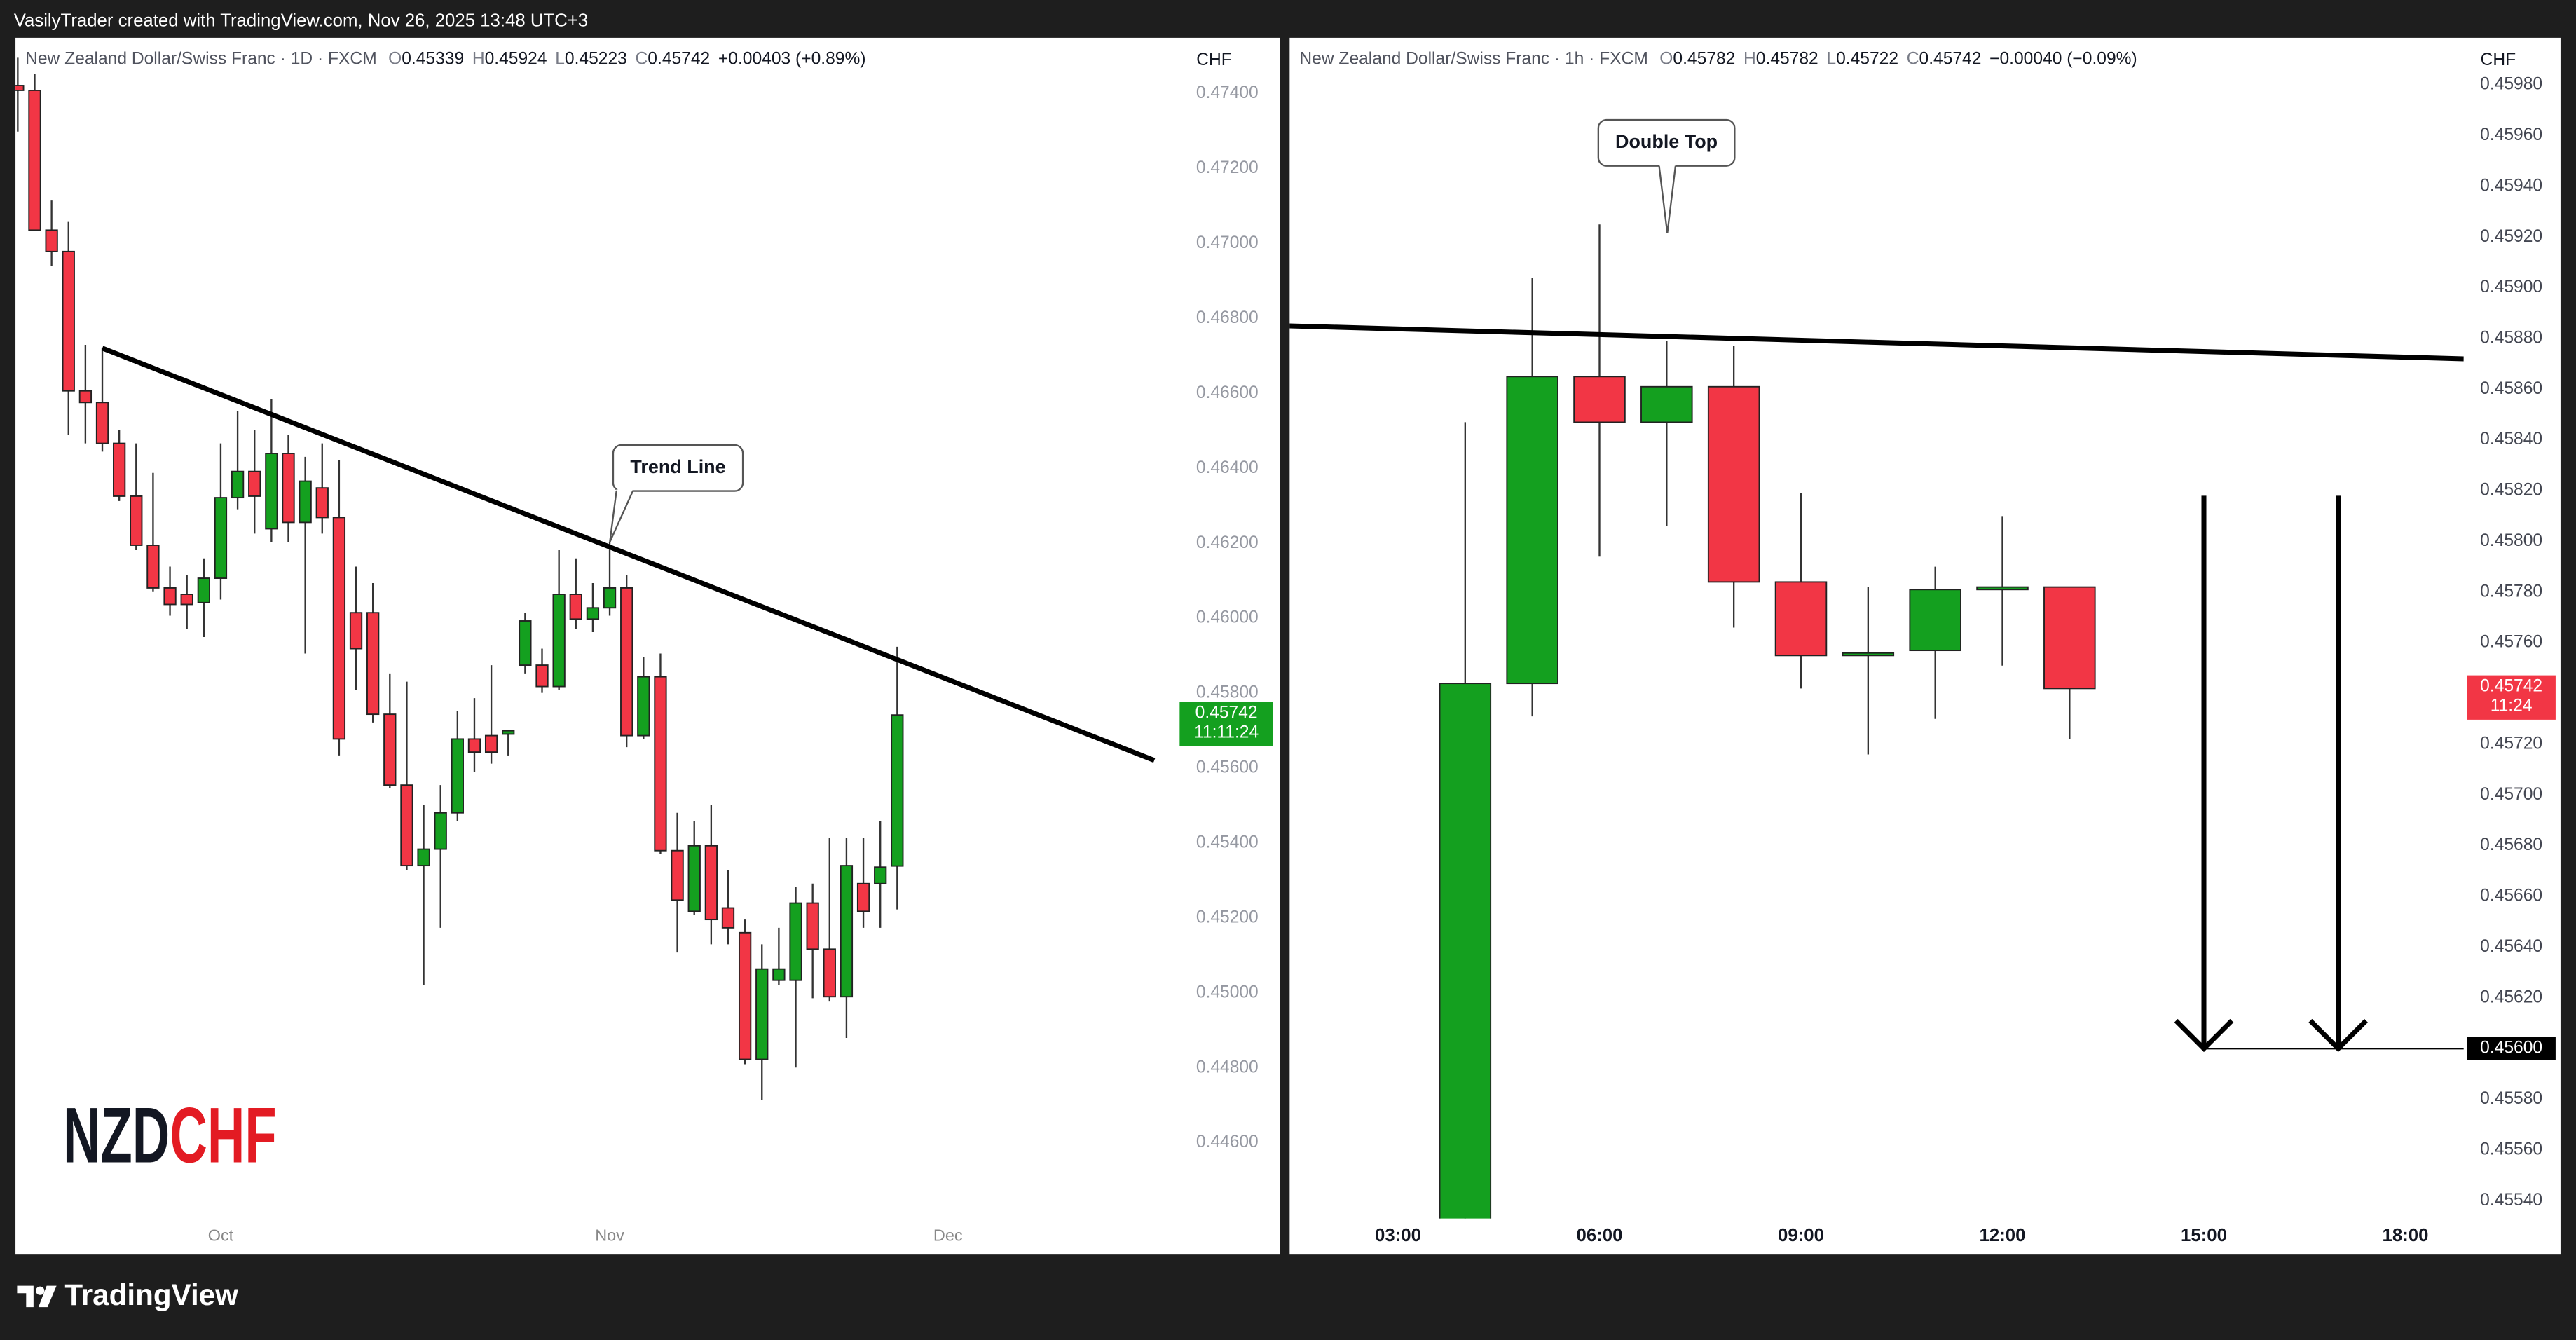 The image size is (2576, 1340). What do you see at coordinates (1913, 58) in the screenshot?
I see `legend-key: C` at bounding box center [1913, 58].